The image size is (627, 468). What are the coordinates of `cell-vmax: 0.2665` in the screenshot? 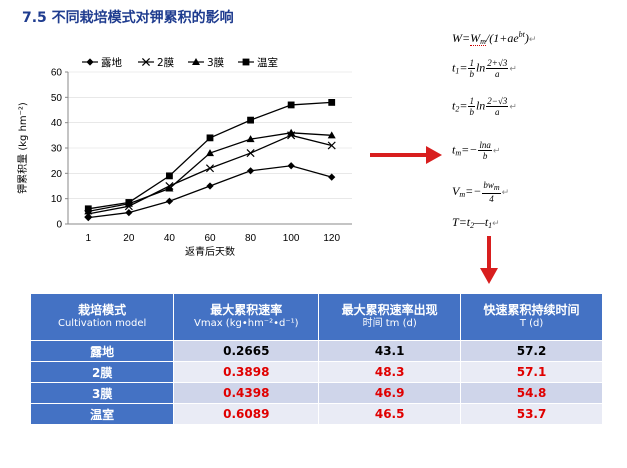 It's located at (246, 351).